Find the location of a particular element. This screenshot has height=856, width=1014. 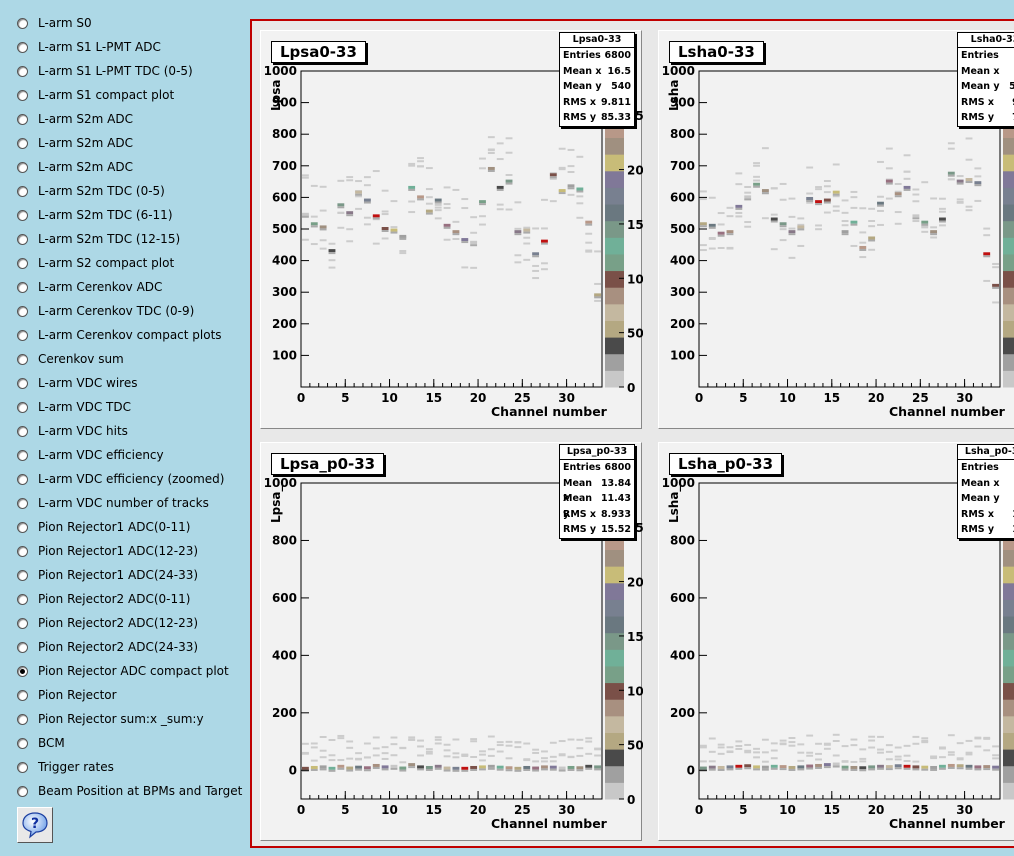

sidebar-item-24: Pion Rejector2 ADC(0-11) is located at coordinates (103, 599).